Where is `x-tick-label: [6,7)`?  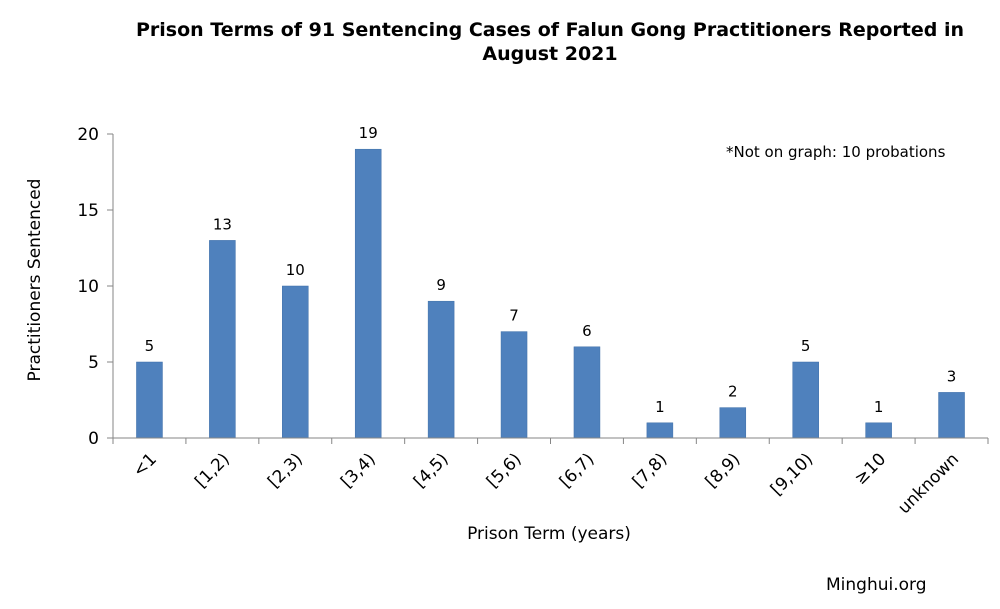
x-tick-label: [6,7) is located at coordinates (577, 470).